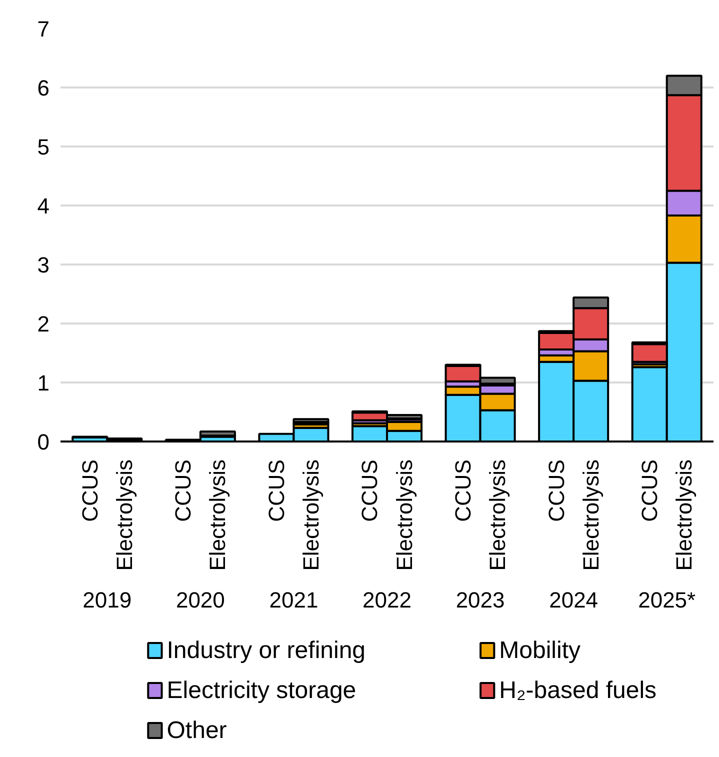 This screenshot has width=719, height=757. I want to click on y-tick-label: 3, so click(43, 265).